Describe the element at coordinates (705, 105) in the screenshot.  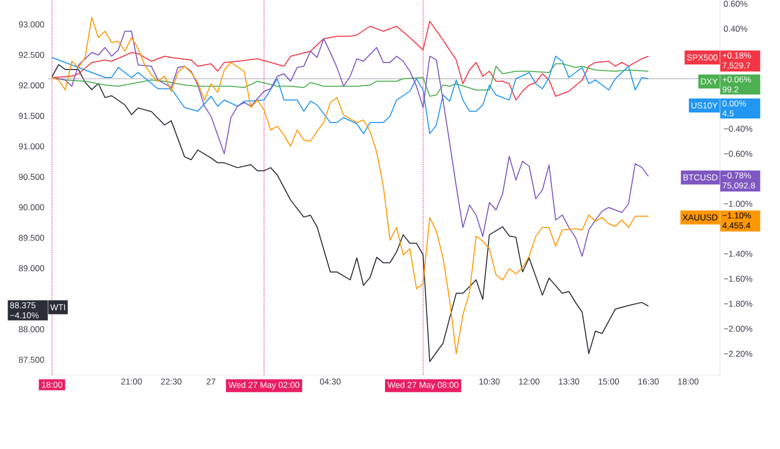
I see `legend-label: US10Y` at that location.